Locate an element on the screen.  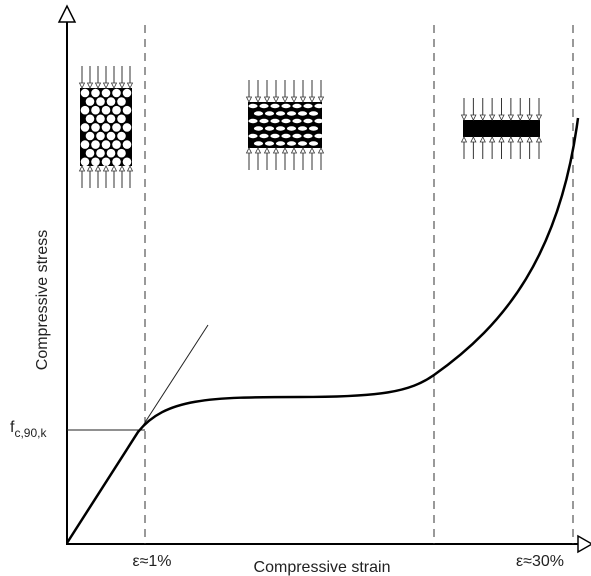
y-axis-label: Compressive stress is located at coordinates (42, 300).